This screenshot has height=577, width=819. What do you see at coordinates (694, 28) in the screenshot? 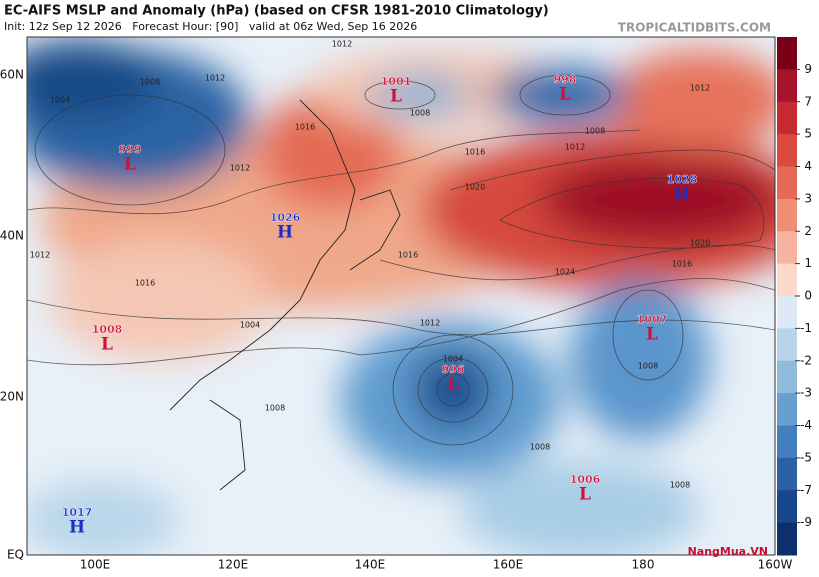
I see `site-name: TROPICALTIDBITS.COM` at bounding box center [694, 28].